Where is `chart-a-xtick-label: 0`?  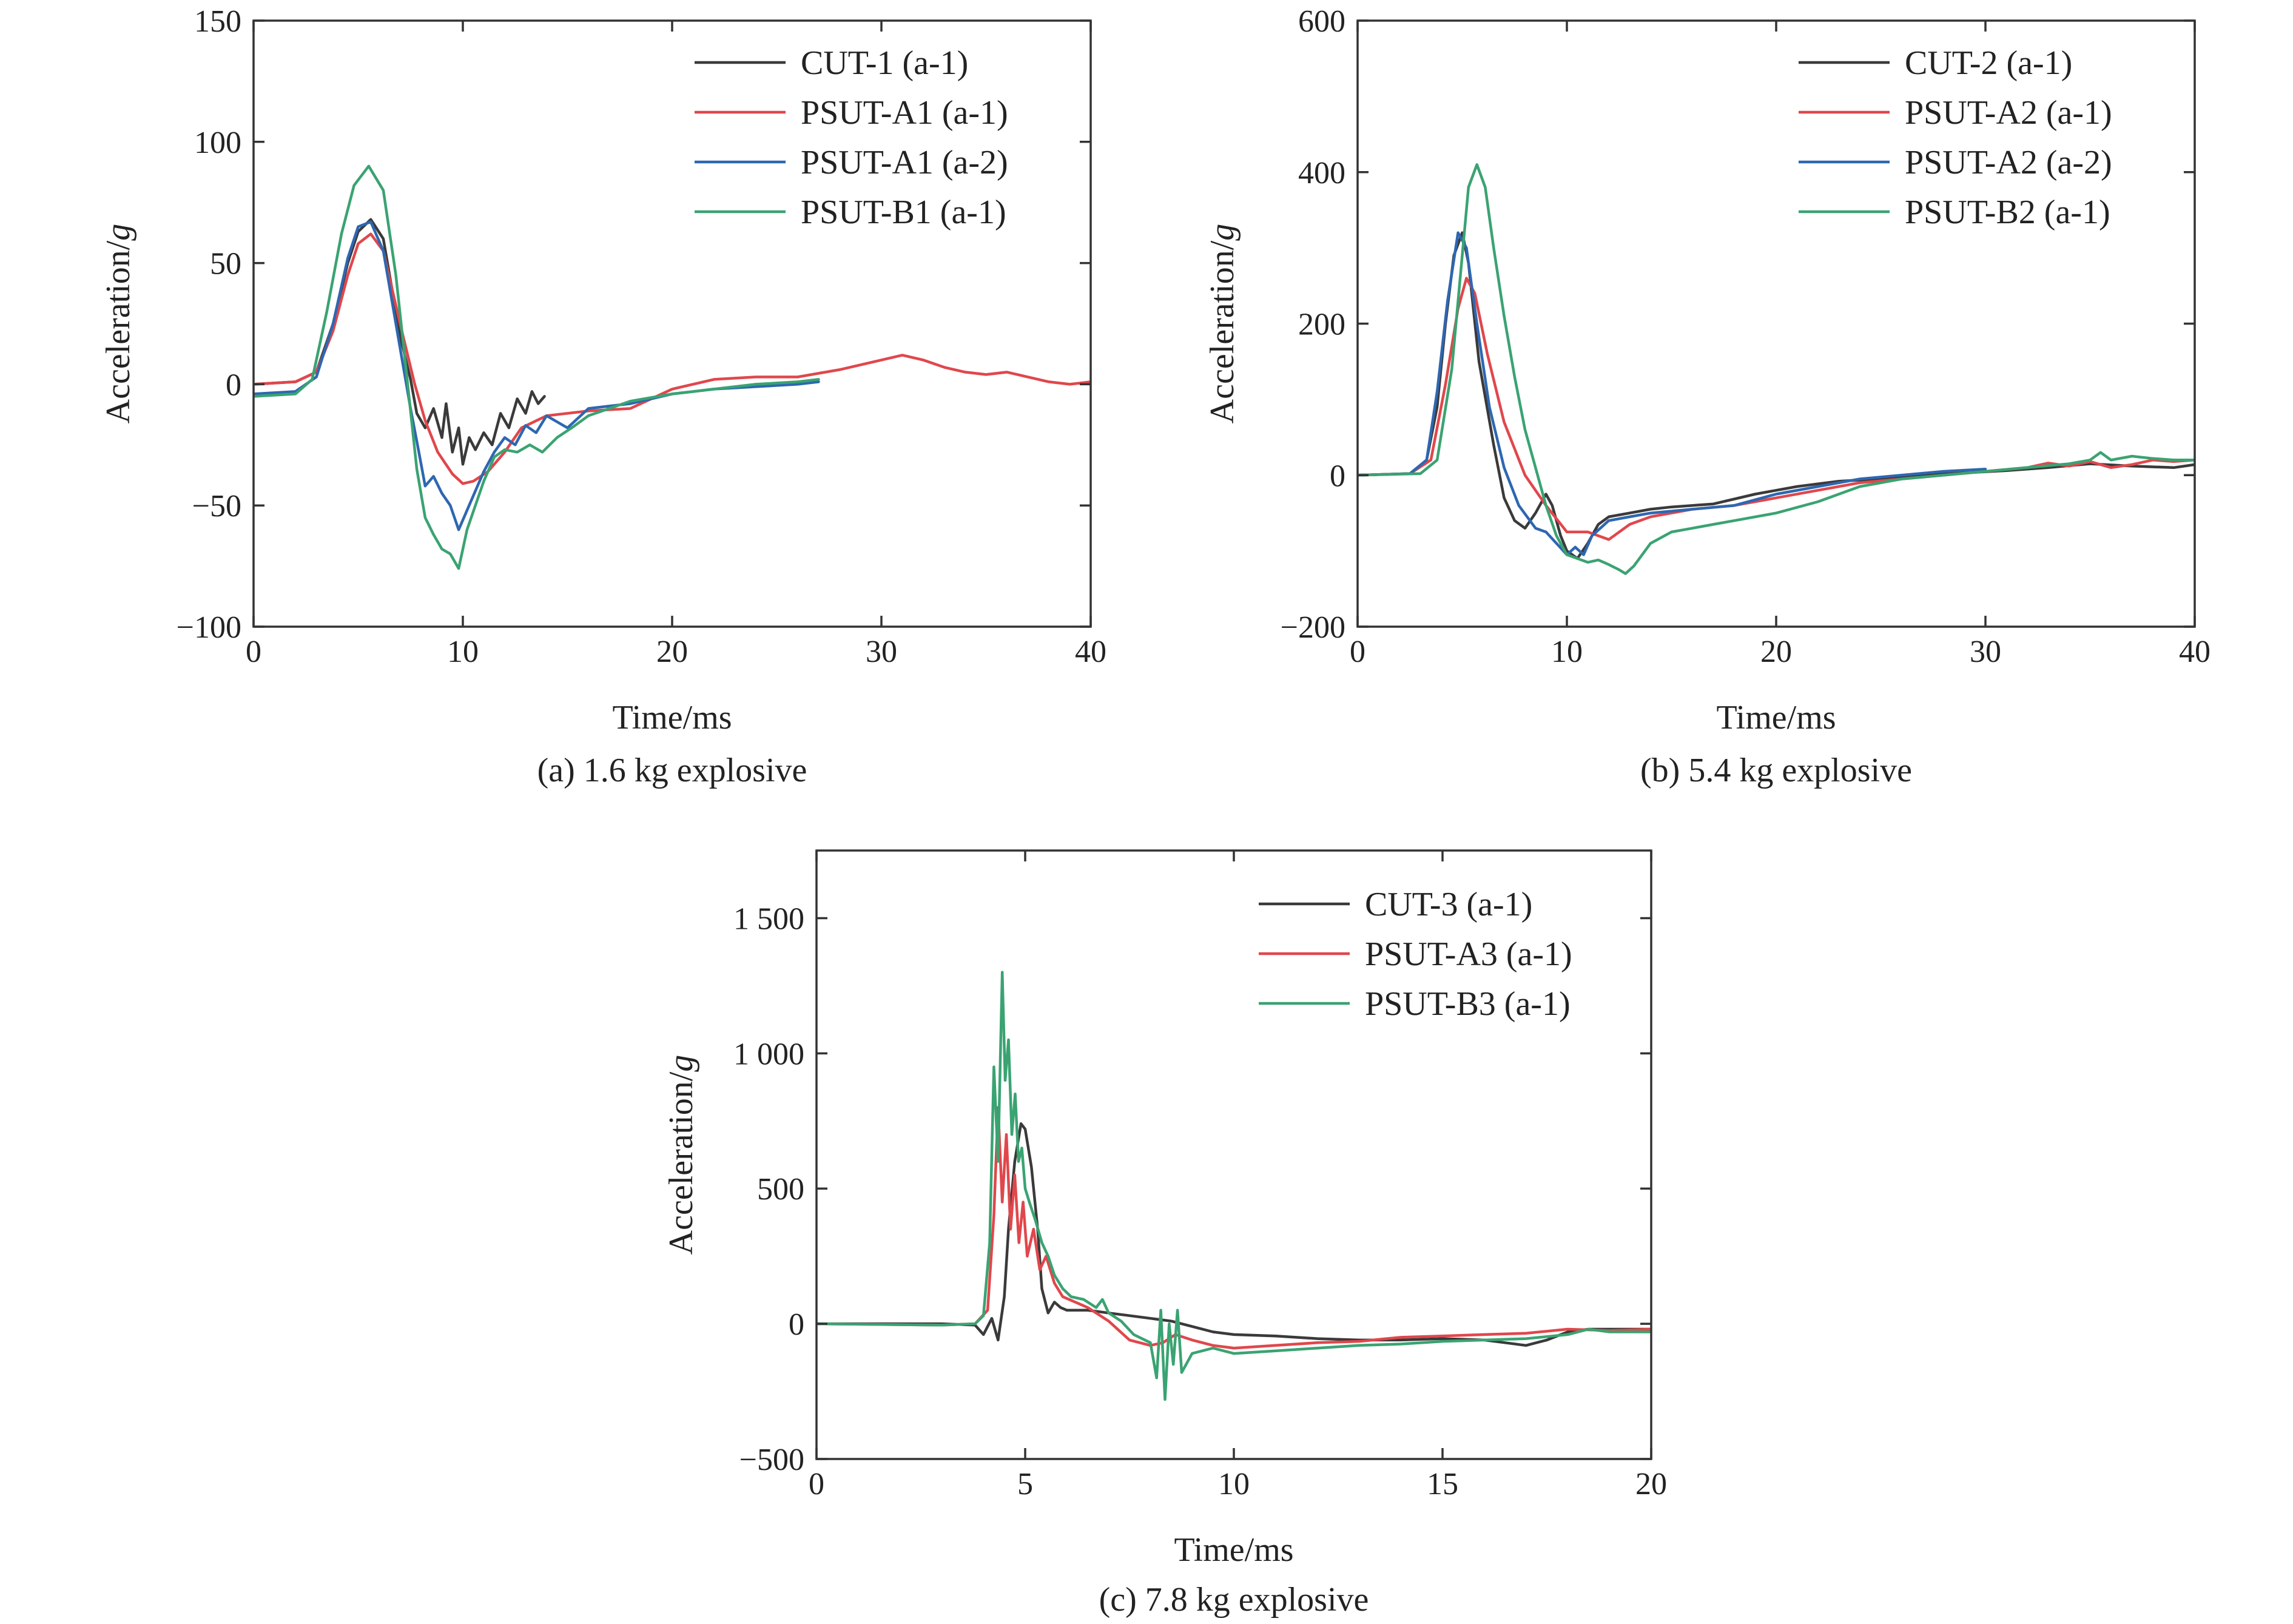
chart-a-xtick-label: 0 is located at coordinates (253, 652).